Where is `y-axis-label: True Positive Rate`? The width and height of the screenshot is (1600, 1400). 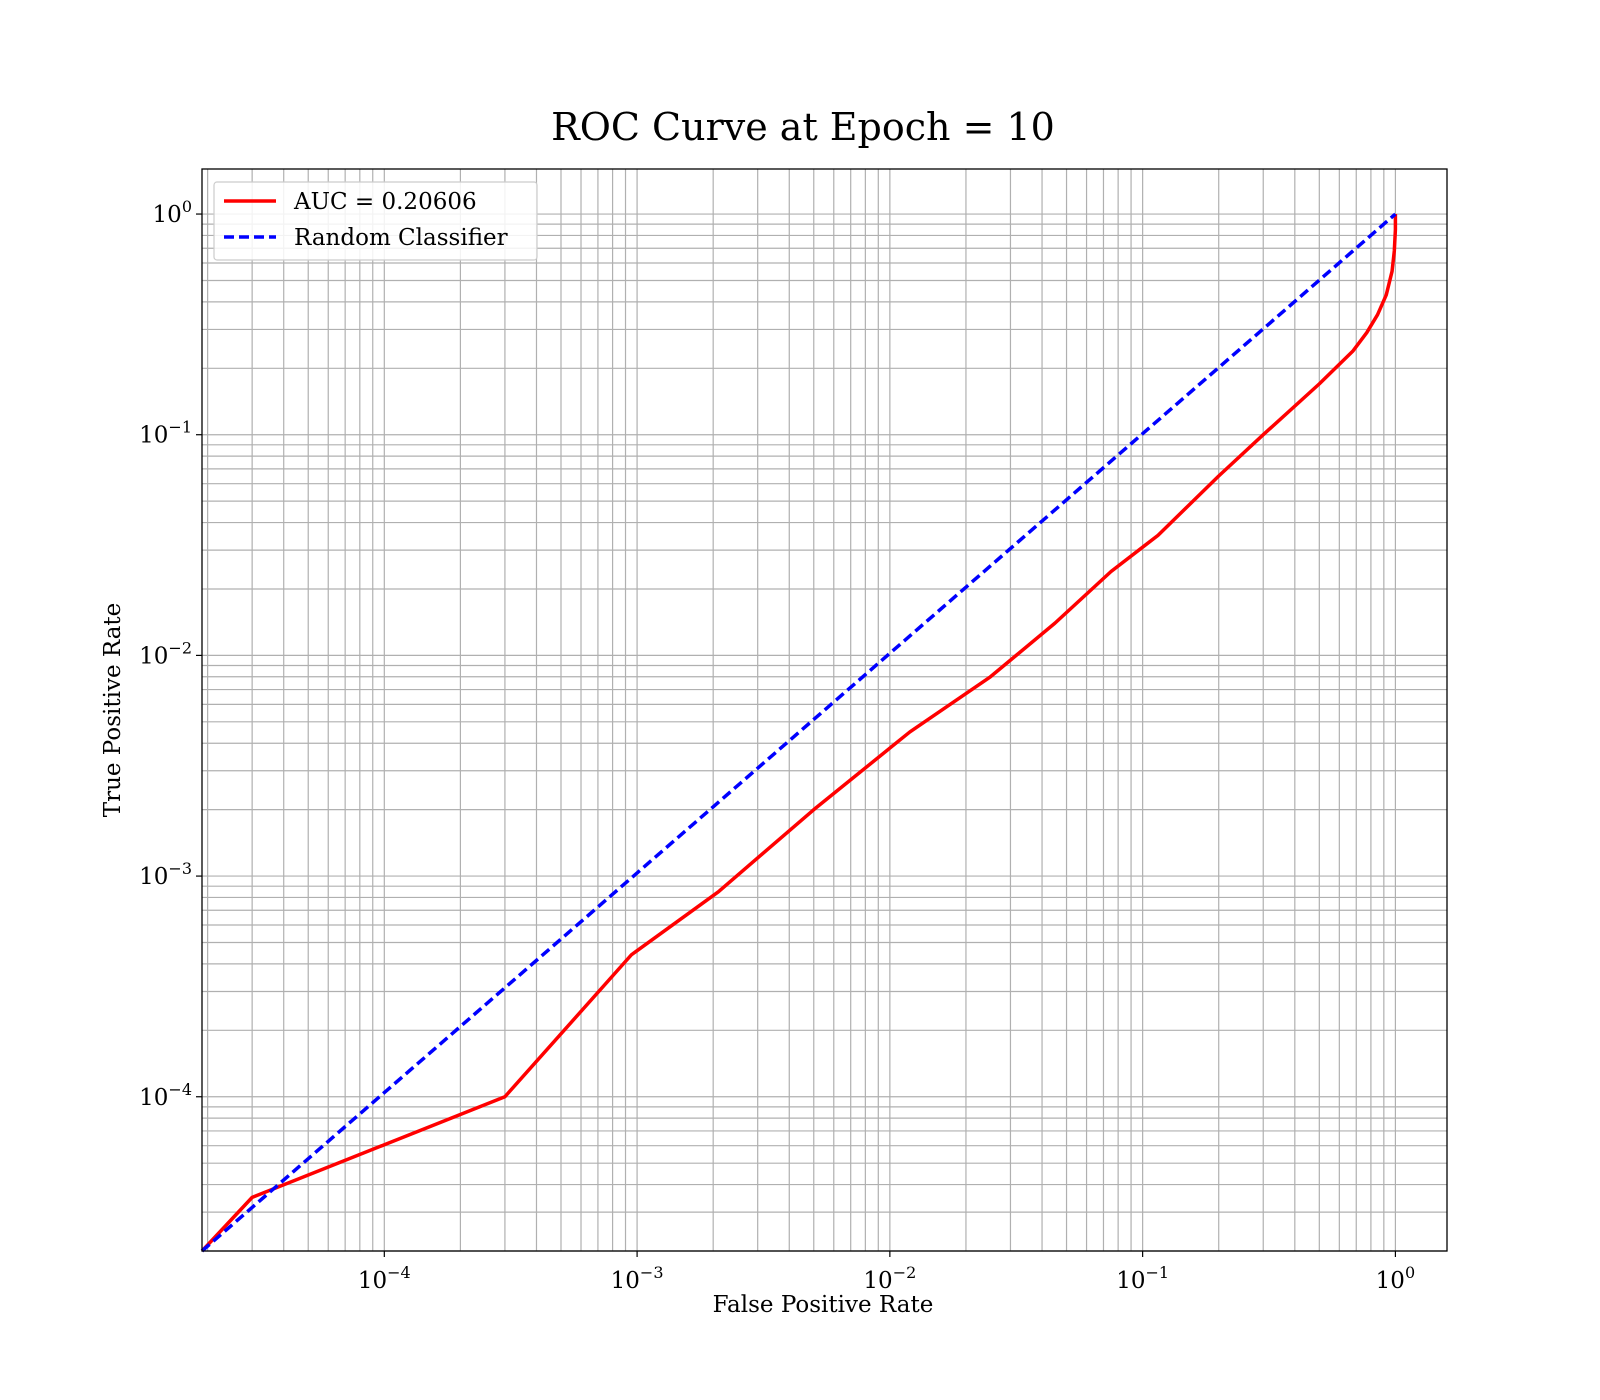 y-axis-label: True Positive Rate is located at coordinates (113, 710).